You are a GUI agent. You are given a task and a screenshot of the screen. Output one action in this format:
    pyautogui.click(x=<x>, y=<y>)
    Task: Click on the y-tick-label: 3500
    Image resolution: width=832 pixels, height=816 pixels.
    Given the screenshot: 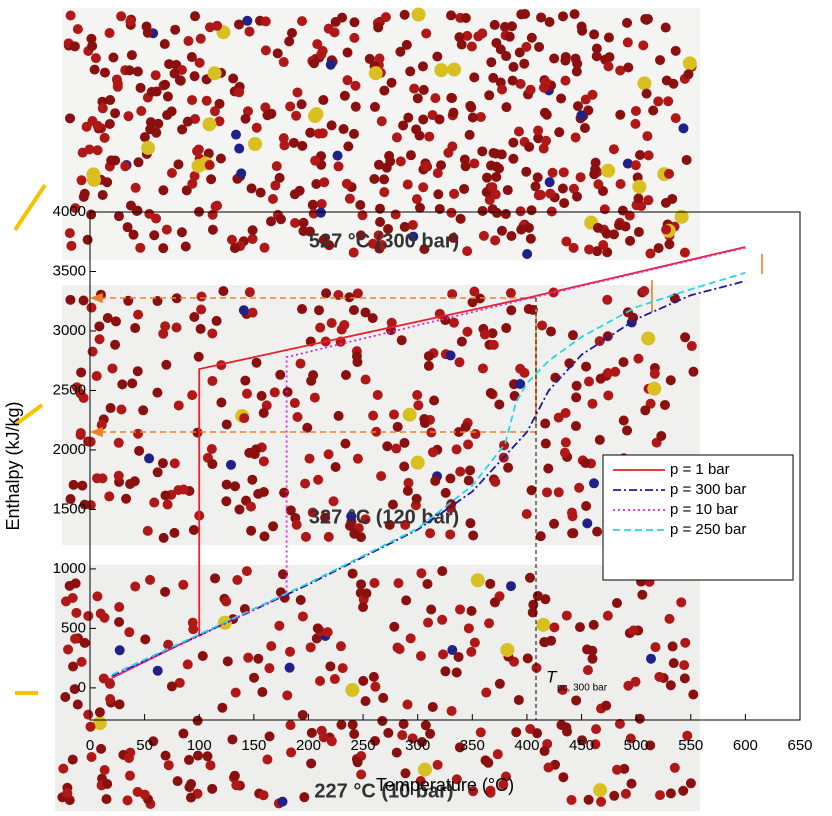 What is the action you would take?
    pyautogui.click(x=69, y=270)
    